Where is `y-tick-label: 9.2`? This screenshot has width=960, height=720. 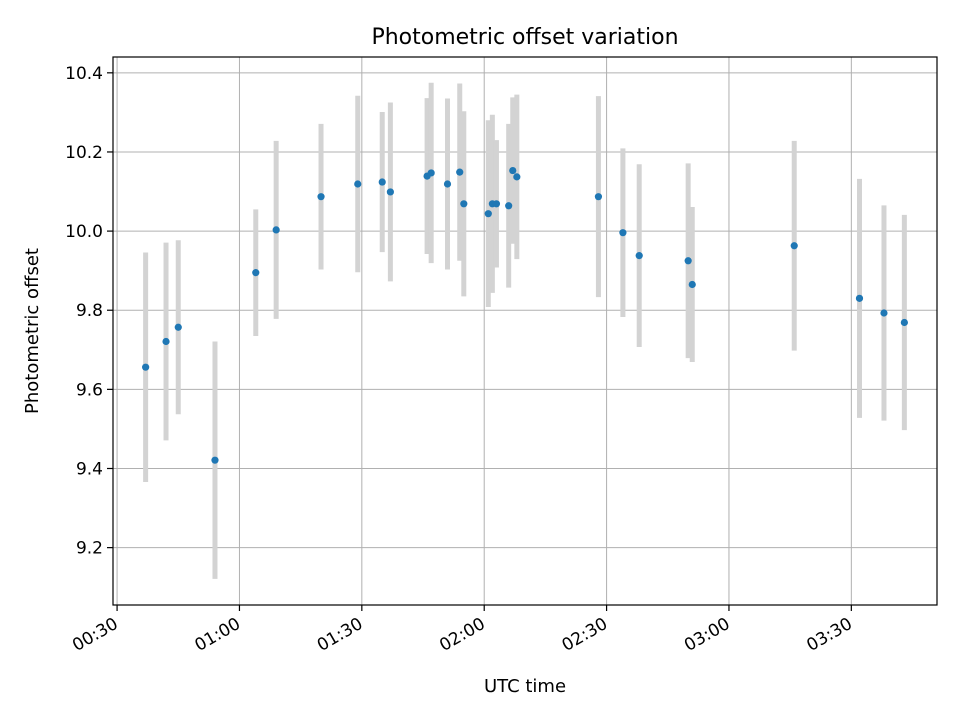
y-tick-label: 9.2 is located at coordinates (89, 549).